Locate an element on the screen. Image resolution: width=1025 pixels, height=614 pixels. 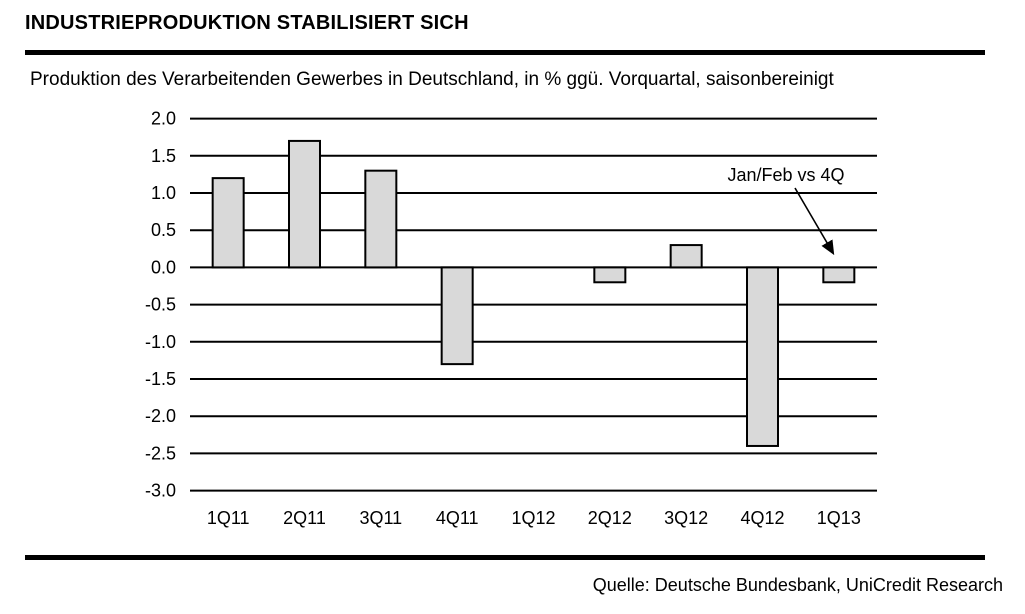
annotation-label: Jan/Feb vs 4Q is located at coordinates (785, 175).